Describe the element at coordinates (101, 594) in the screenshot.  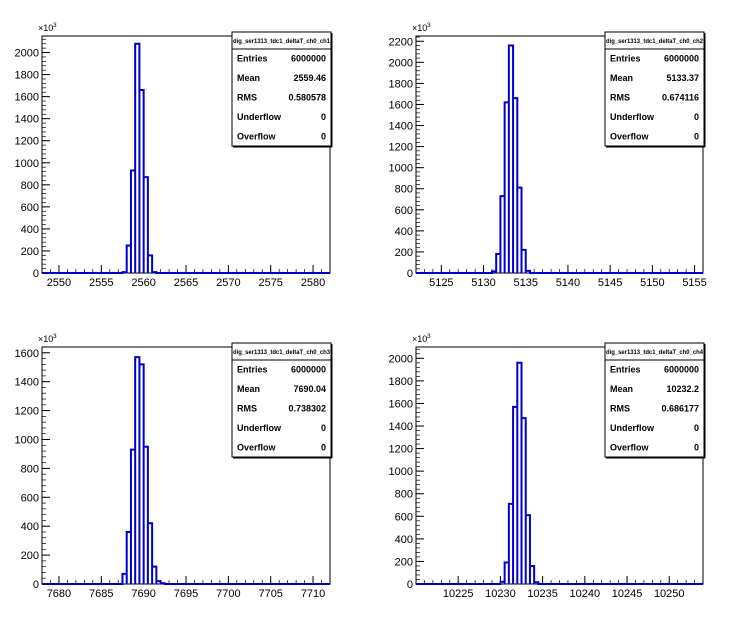
I see `x-tick-label: 7685` at that location.